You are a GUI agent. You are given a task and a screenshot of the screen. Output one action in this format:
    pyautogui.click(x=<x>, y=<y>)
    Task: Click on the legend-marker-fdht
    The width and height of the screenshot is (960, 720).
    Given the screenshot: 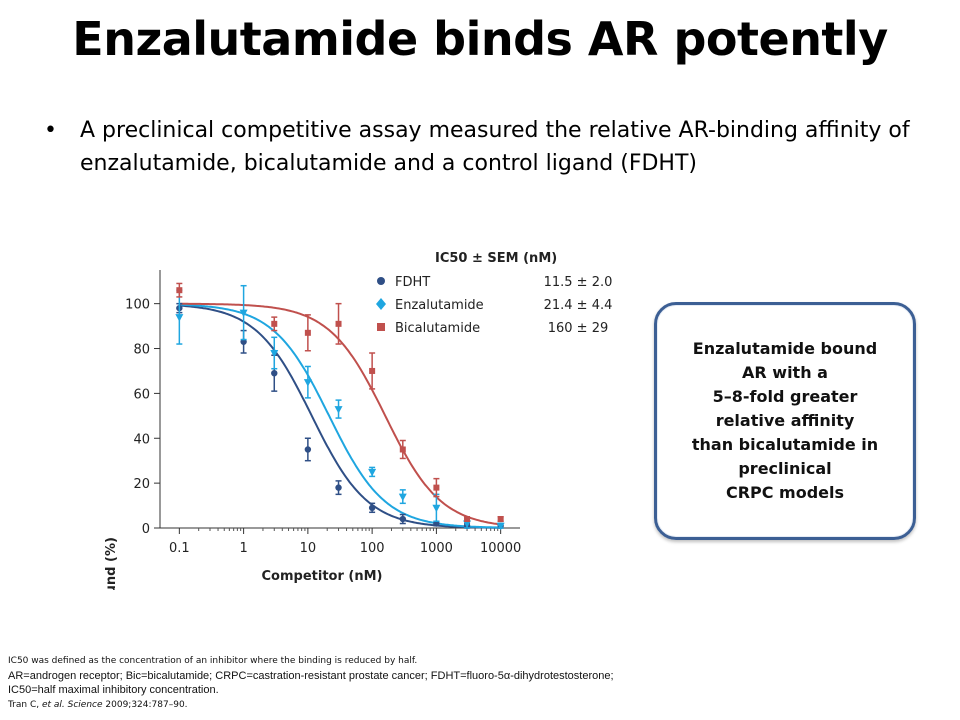 What is the action you would take?
    pyautogui.click(x=381, y=281)
    